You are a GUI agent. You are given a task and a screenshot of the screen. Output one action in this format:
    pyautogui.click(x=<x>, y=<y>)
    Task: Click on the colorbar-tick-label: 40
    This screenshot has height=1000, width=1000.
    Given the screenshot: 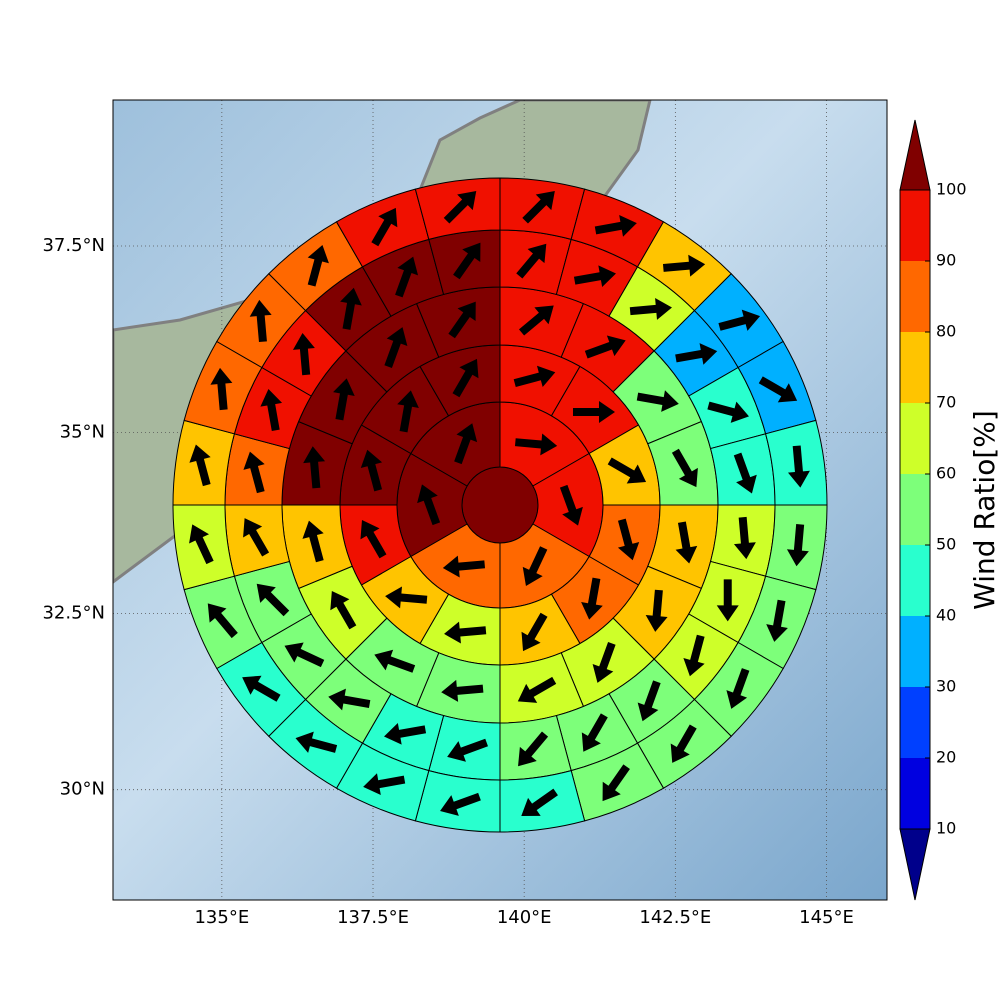 What is the action you would take?
    pyautogui.click(x=946, y=615)
    